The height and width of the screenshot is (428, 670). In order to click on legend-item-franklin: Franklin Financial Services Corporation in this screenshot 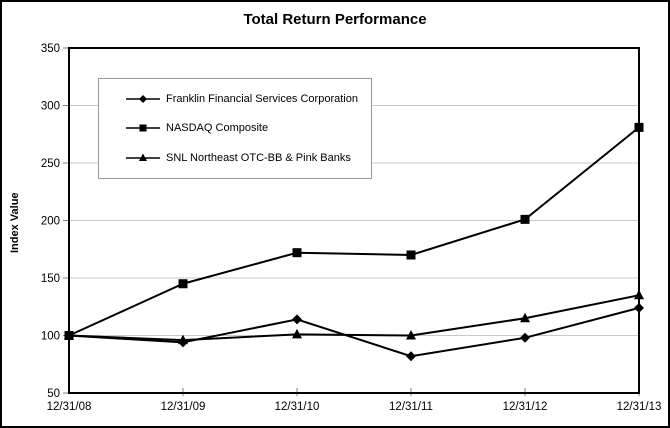, I will do `click(245, 99)`.